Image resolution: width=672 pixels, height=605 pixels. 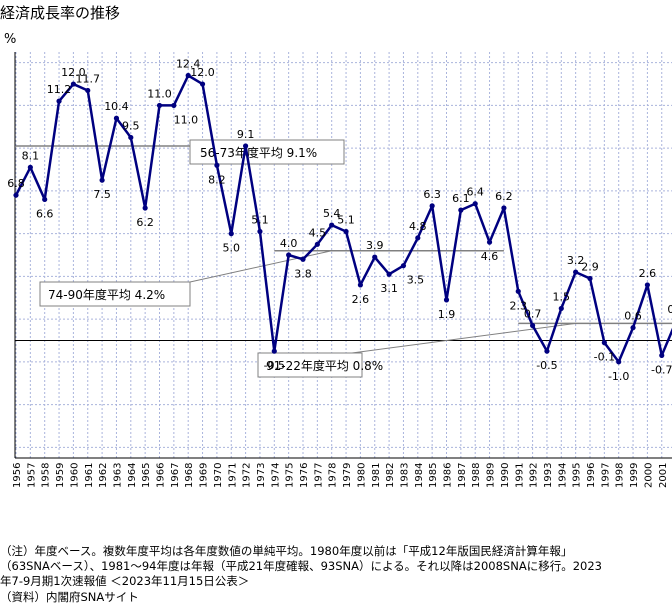 What do you see at coordinates (186, 119) in the screenshot?
I see `data-label: 11.0` at bounding box center [186, 119].